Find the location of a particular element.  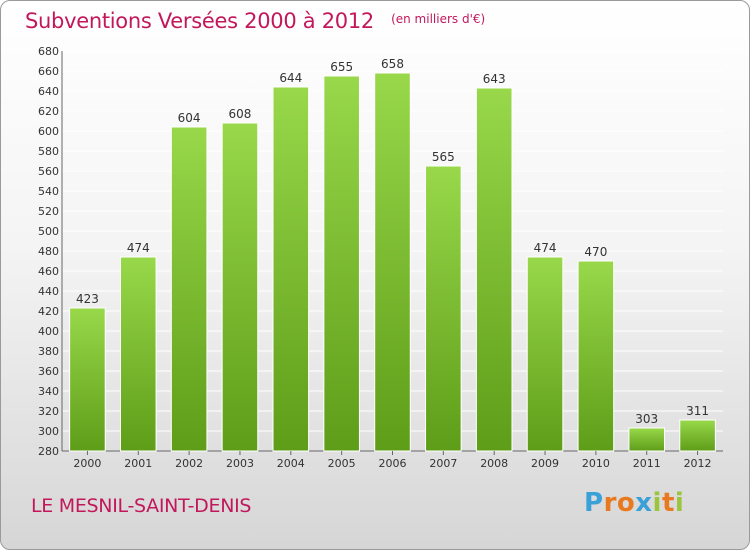

data-label: 423 is located at coordinates (87, 299).